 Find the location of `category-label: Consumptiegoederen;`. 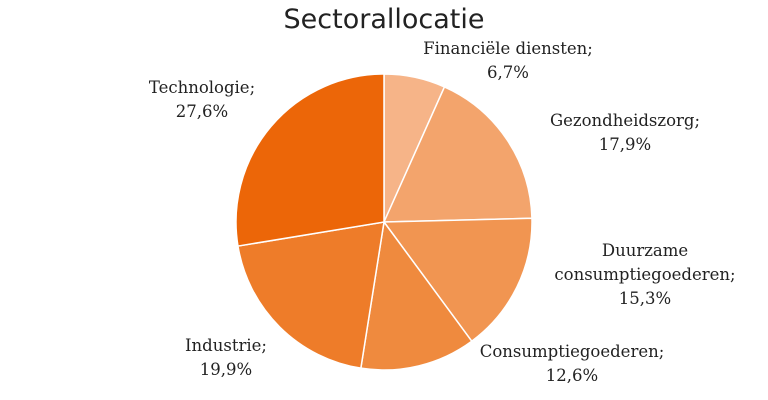

category-label: Consumptiegoederen; is located at coordinates (572, 351).